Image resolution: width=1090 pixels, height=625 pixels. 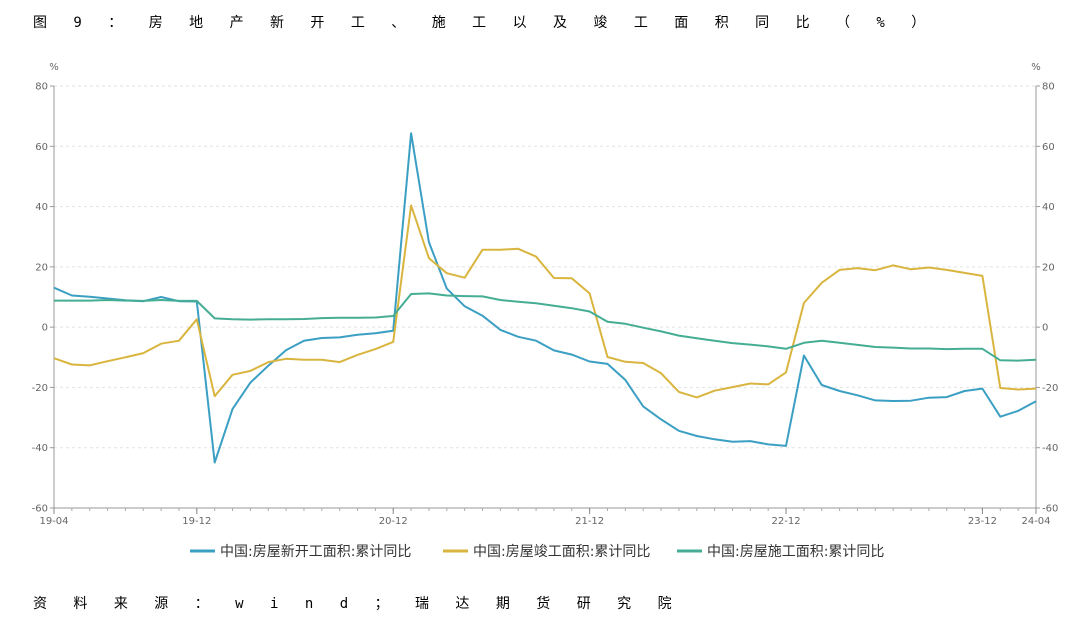 I want to click on y-tick-label-right: 0, so click(x=1045, y=328).